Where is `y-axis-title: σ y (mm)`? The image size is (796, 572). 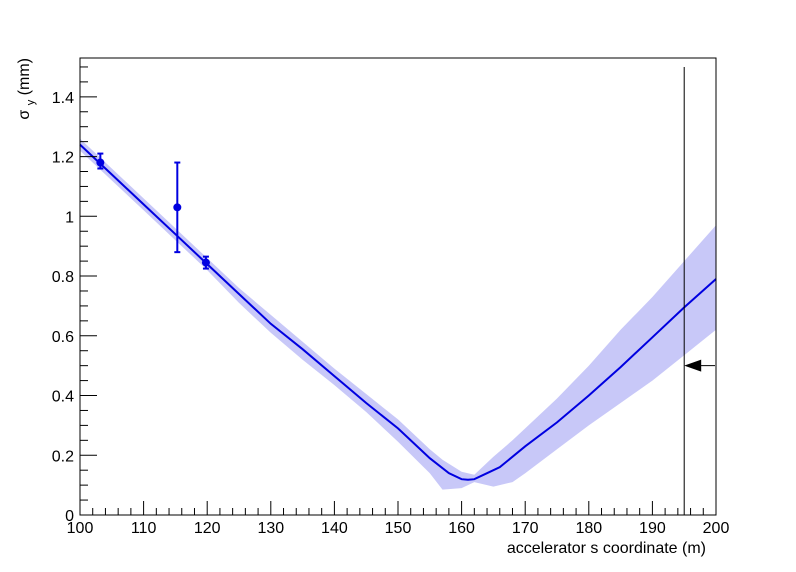 y-axis-title: σ y (mm) is located at coordinates (27, 89).